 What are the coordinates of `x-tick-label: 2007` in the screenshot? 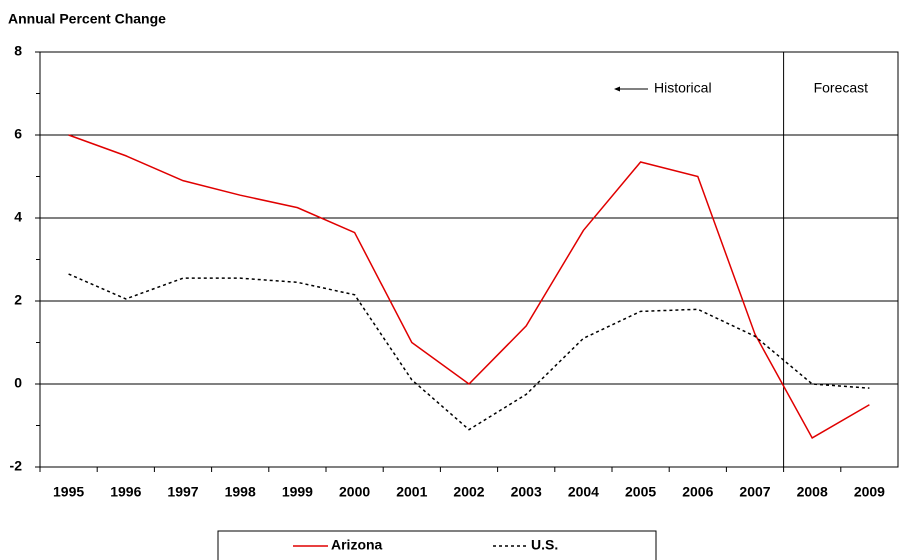 It's located at (754, 492).